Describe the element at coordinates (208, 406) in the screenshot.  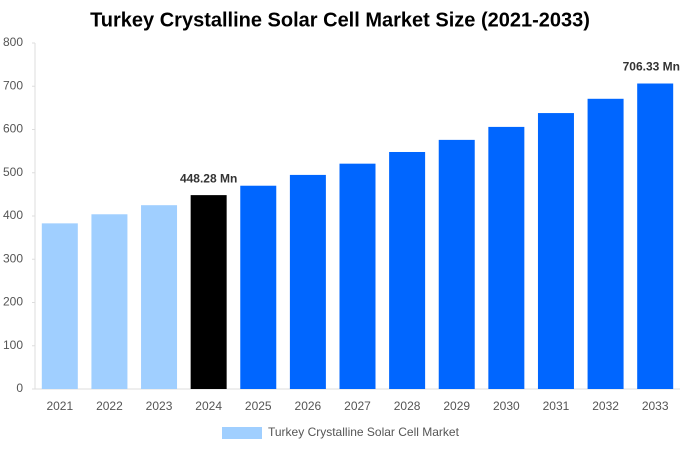
I see `x-tick-label: 2024` at that location.